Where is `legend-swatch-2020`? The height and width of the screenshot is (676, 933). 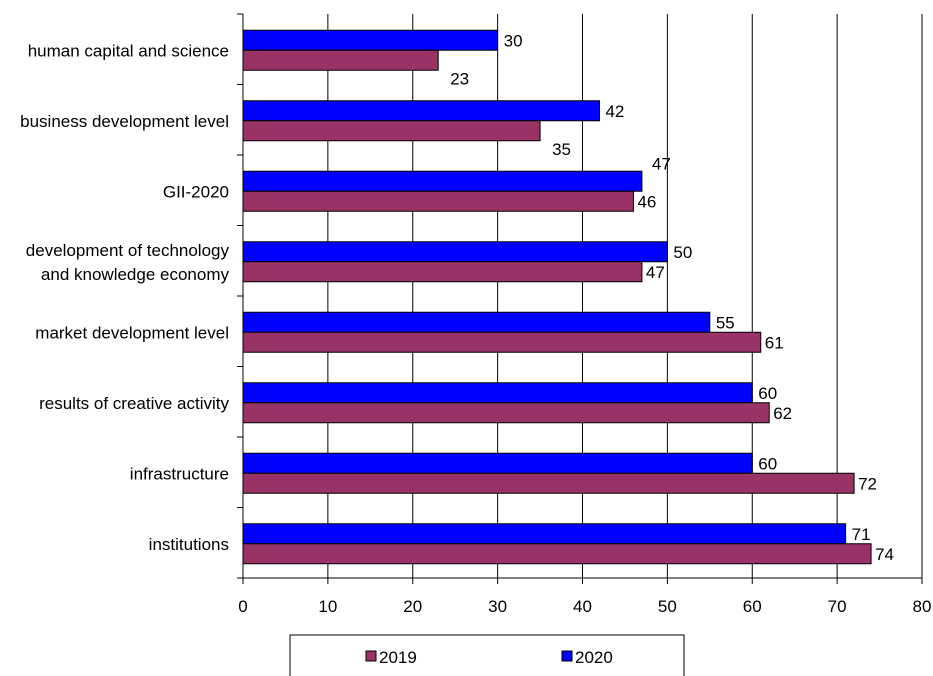
legend-swatch-2020 is located at coordinates (567, 656).